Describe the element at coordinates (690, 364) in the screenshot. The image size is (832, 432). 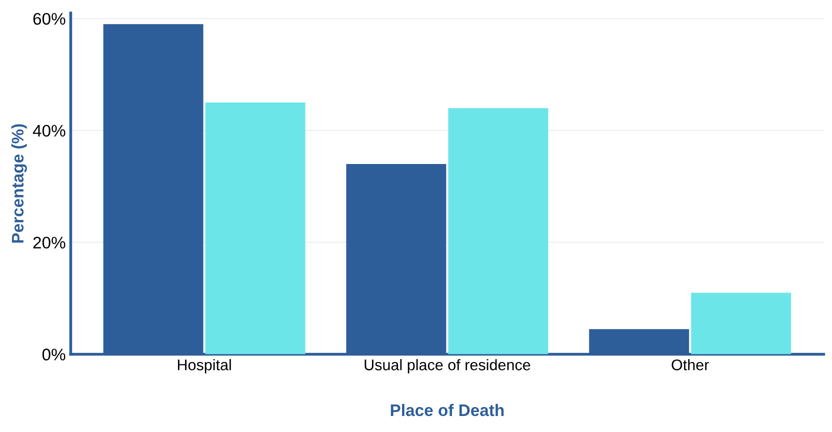
I see `x-tick-label: Other` at that location.